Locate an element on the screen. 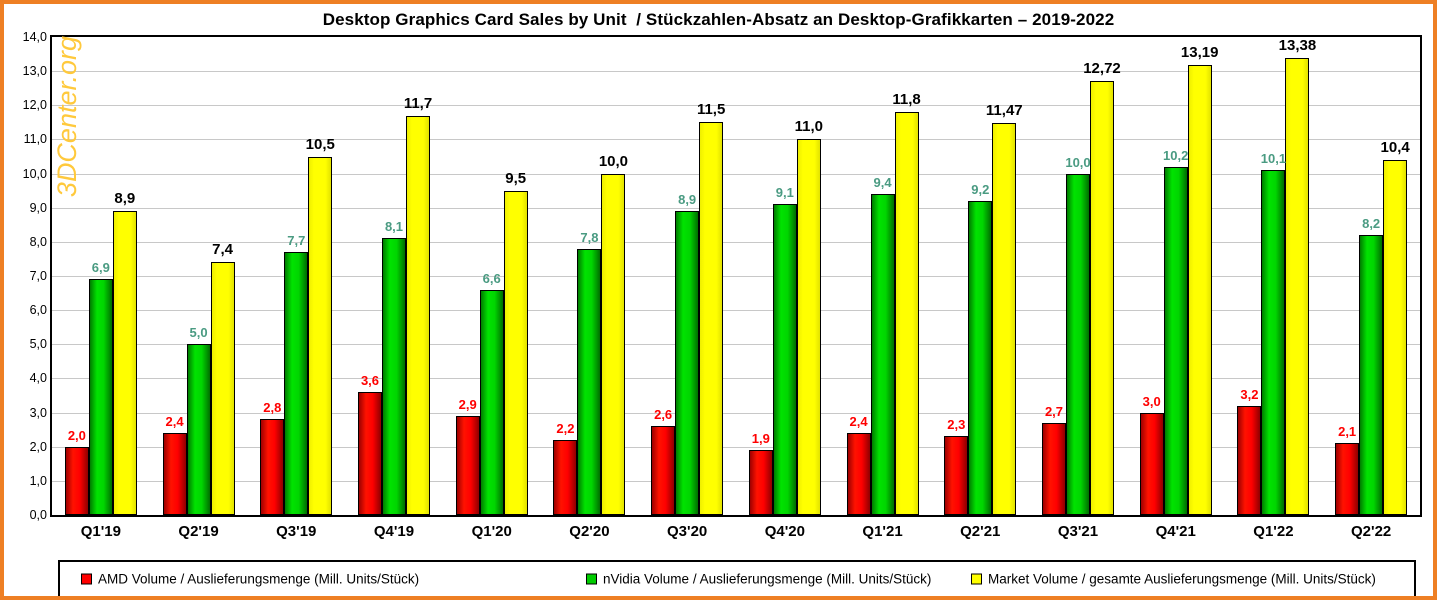  x-axis-label: Q1'19 is located at coordinates (100, 531).